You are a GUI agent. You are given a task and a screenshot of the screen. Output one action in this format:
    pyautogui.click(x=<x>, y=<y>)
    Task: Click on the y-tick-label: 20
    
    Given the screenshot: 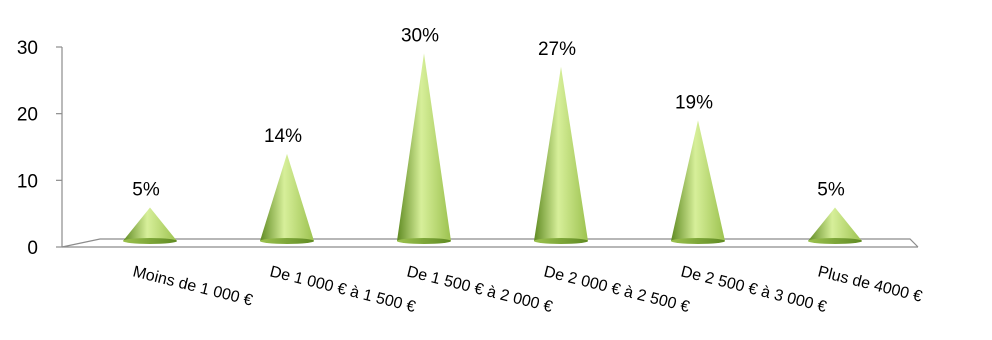 What is the action you would take?
    pyautogui.click(x=27, y=115)
    